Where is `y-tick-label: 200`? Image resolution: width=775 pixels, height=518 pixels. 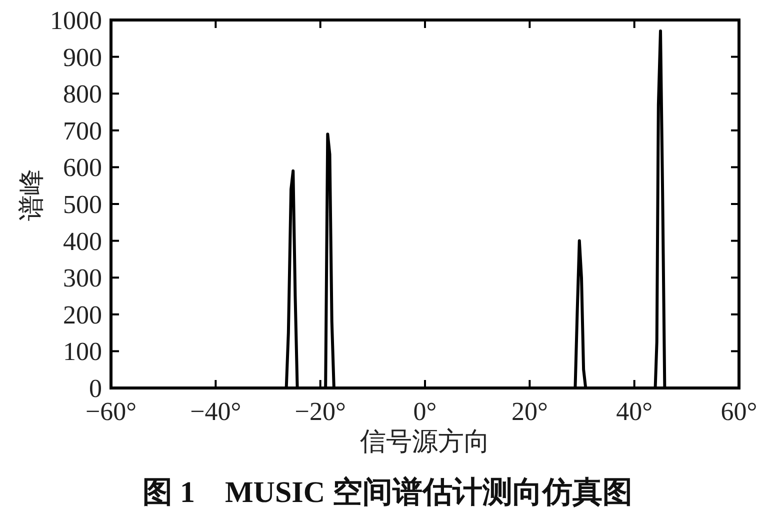
y-tick-label: 200 is located at coordinates (82, 315).